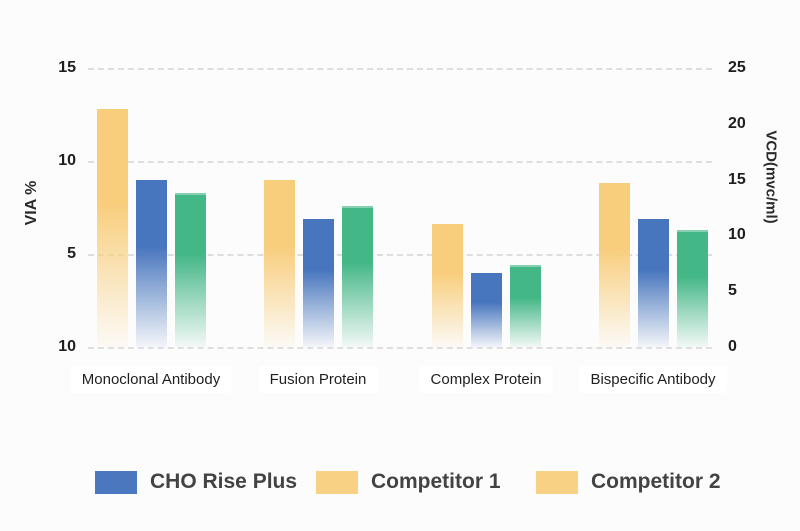 The image size is (800, 531). What do you see at coordinates (771, 177) in the screenshot?
I see `right-axis-title: VCD(mvc/ml)` at bounding box center [771, 177].